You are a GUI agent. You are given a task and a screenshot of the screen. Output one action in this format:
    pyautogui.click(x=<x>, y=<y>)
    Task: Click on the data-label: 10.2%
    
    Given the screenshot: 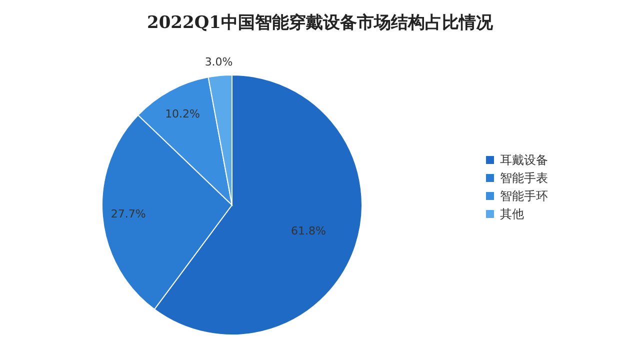 What is the action you would take?
    pyautogui.click(x=182, y=114)
    